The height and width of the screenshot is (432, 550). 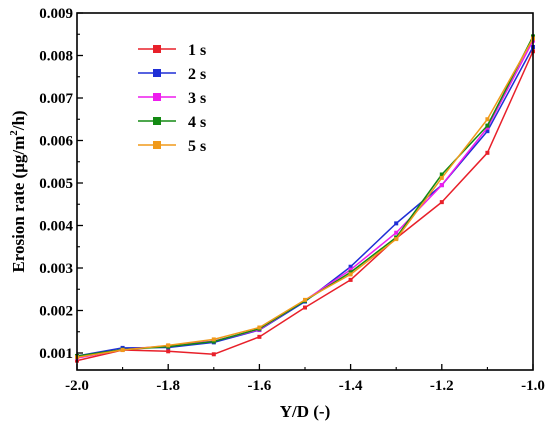 I want to click on x-tick-label: -1.2, so click(x=442, y=386).